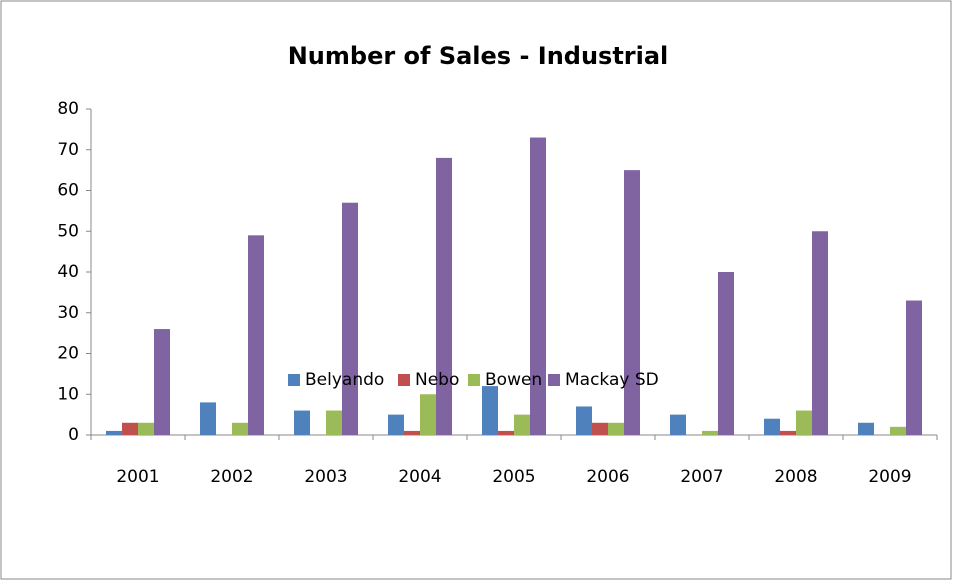  What do you see at coordinates (513, 380) in the screenshot?
I see `legend-label: Bowen` at bounding box center [513, 380].